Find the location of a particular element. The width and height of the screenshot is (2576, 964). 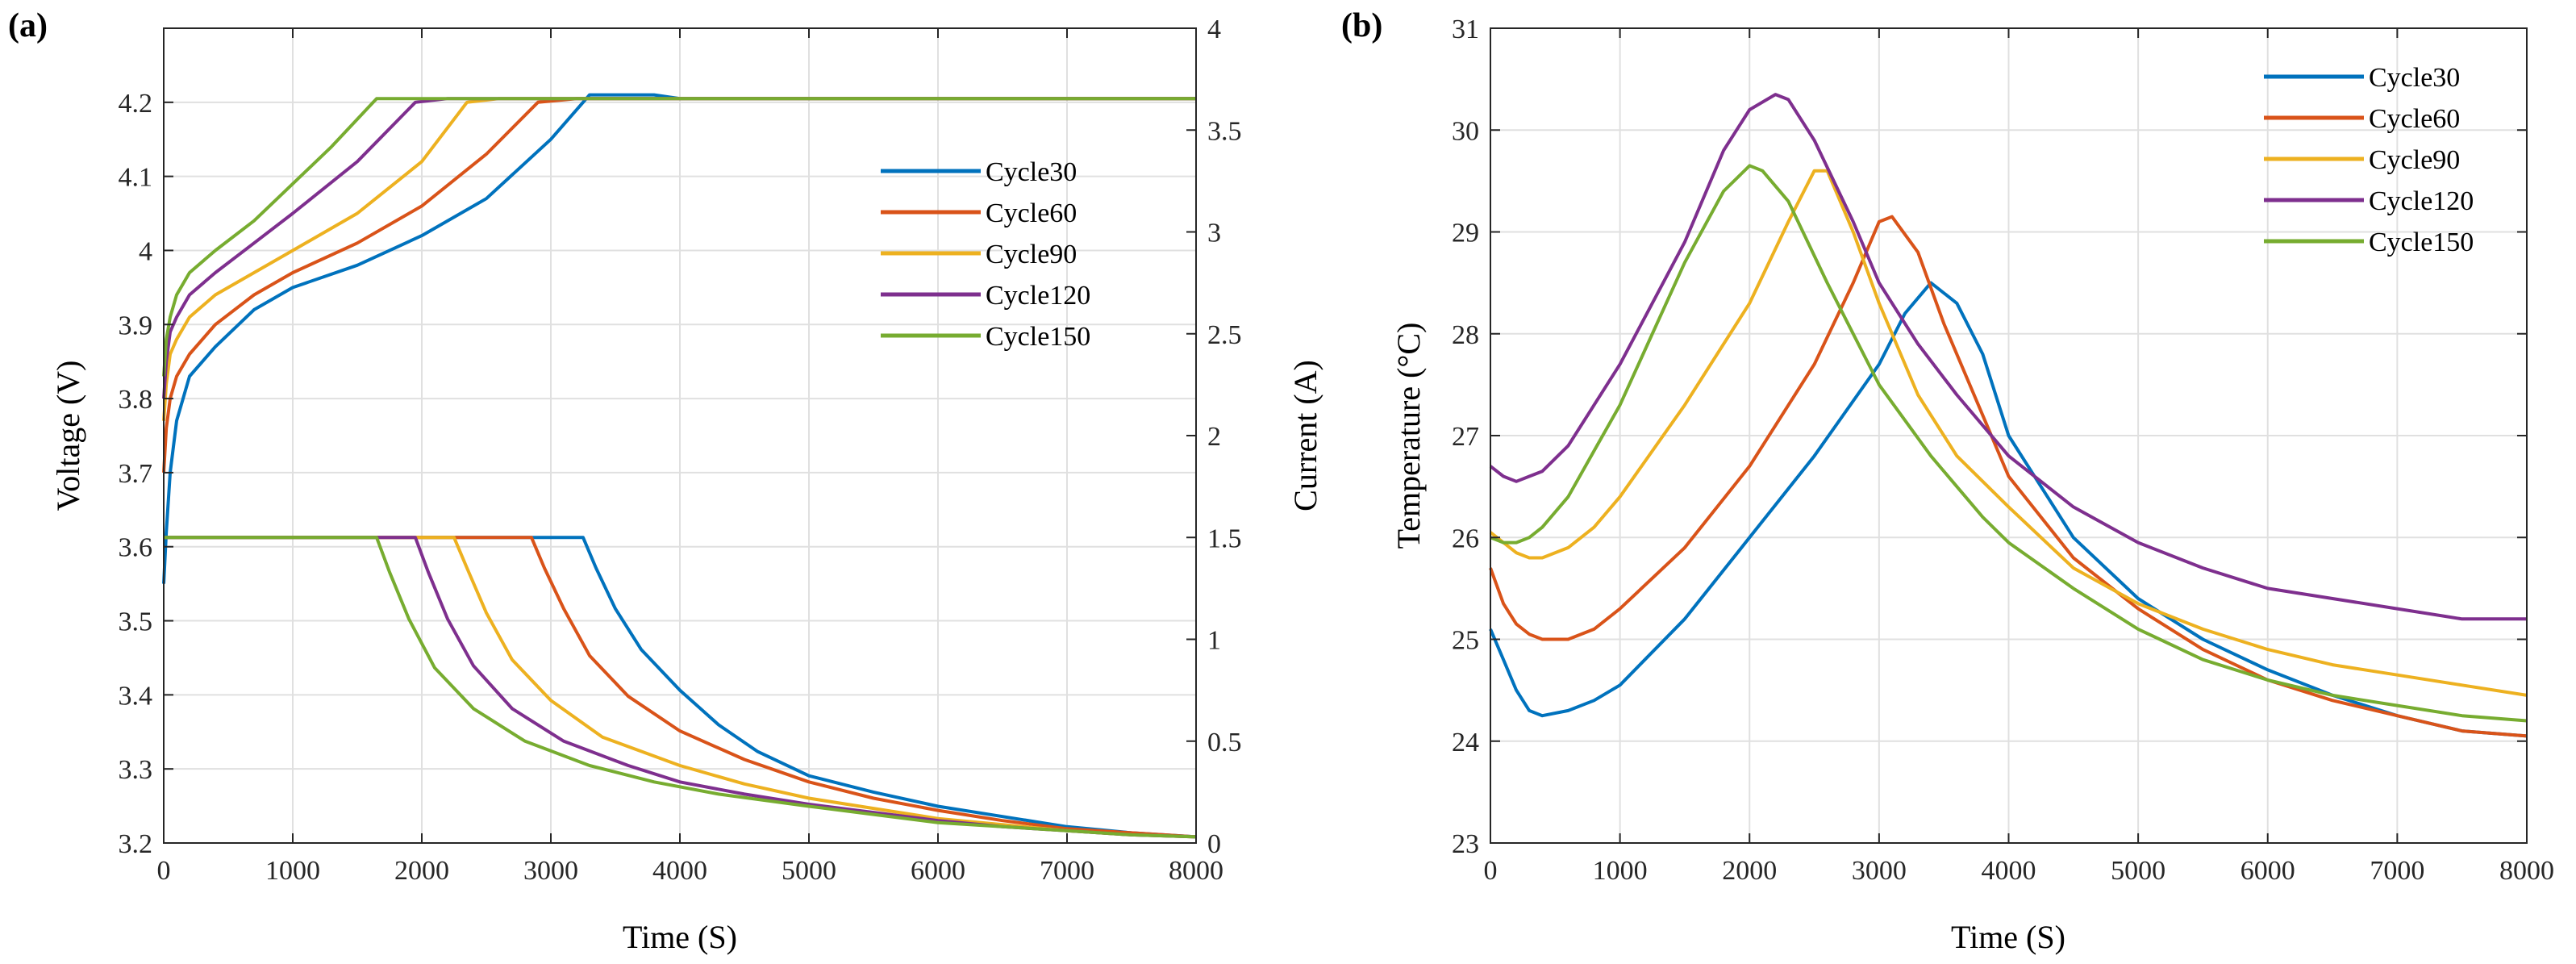

y-tick-label: 3.2 is located at coordinates (136, 844).